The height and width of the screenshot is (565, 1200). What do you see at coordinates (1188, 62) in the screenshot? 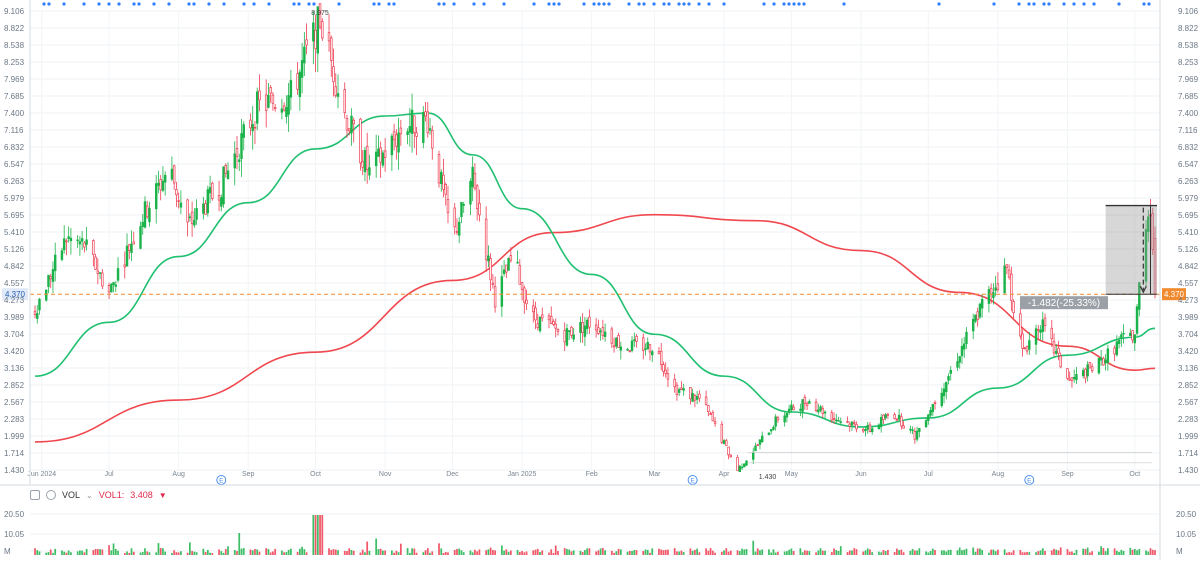
I see `price-tick-right: 8.253` at bounding box center [1188, 62].